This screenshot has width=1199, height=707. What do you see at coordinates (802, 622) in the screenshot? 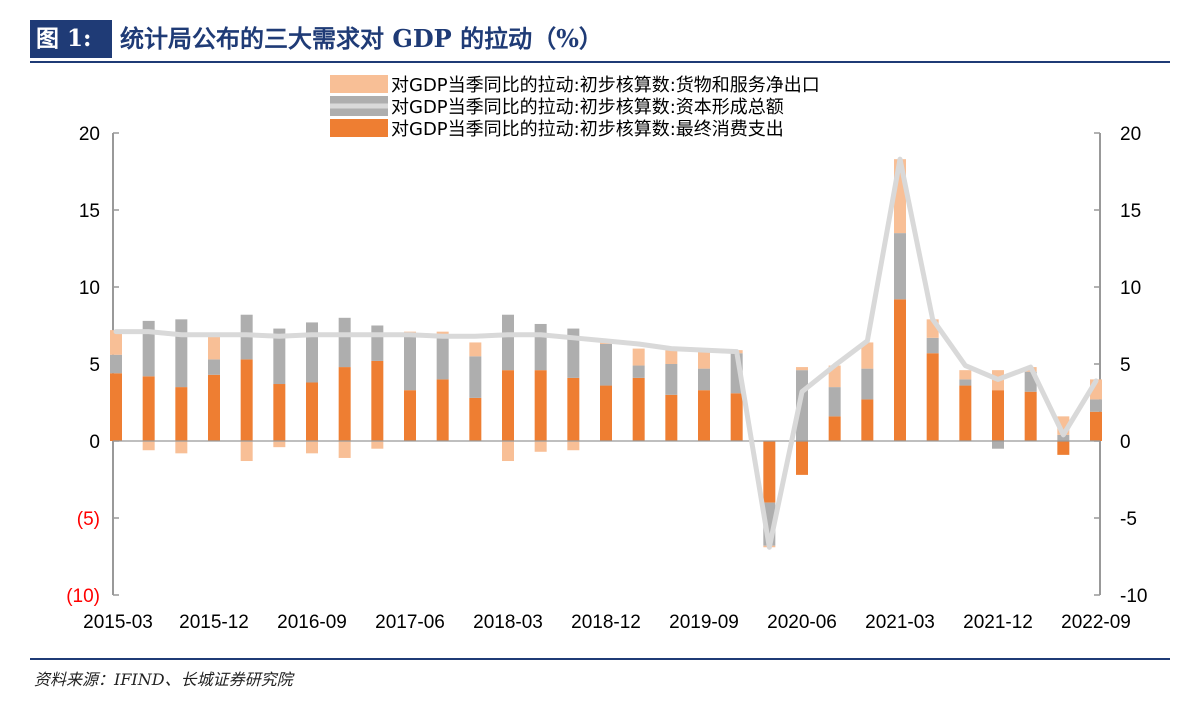
I see `x-axis-tick-label: 2020-06` at bounding box center [802, 622].